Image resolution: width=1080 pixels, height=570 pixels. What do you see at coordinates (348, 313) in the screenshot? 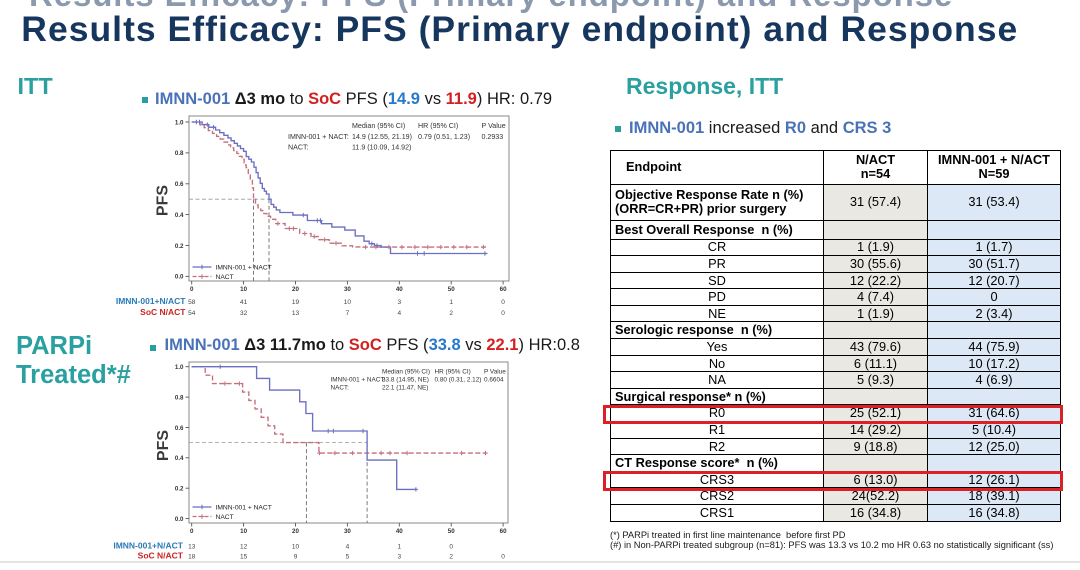
I see `svg-text: 7` at bounding box center [348, 313].